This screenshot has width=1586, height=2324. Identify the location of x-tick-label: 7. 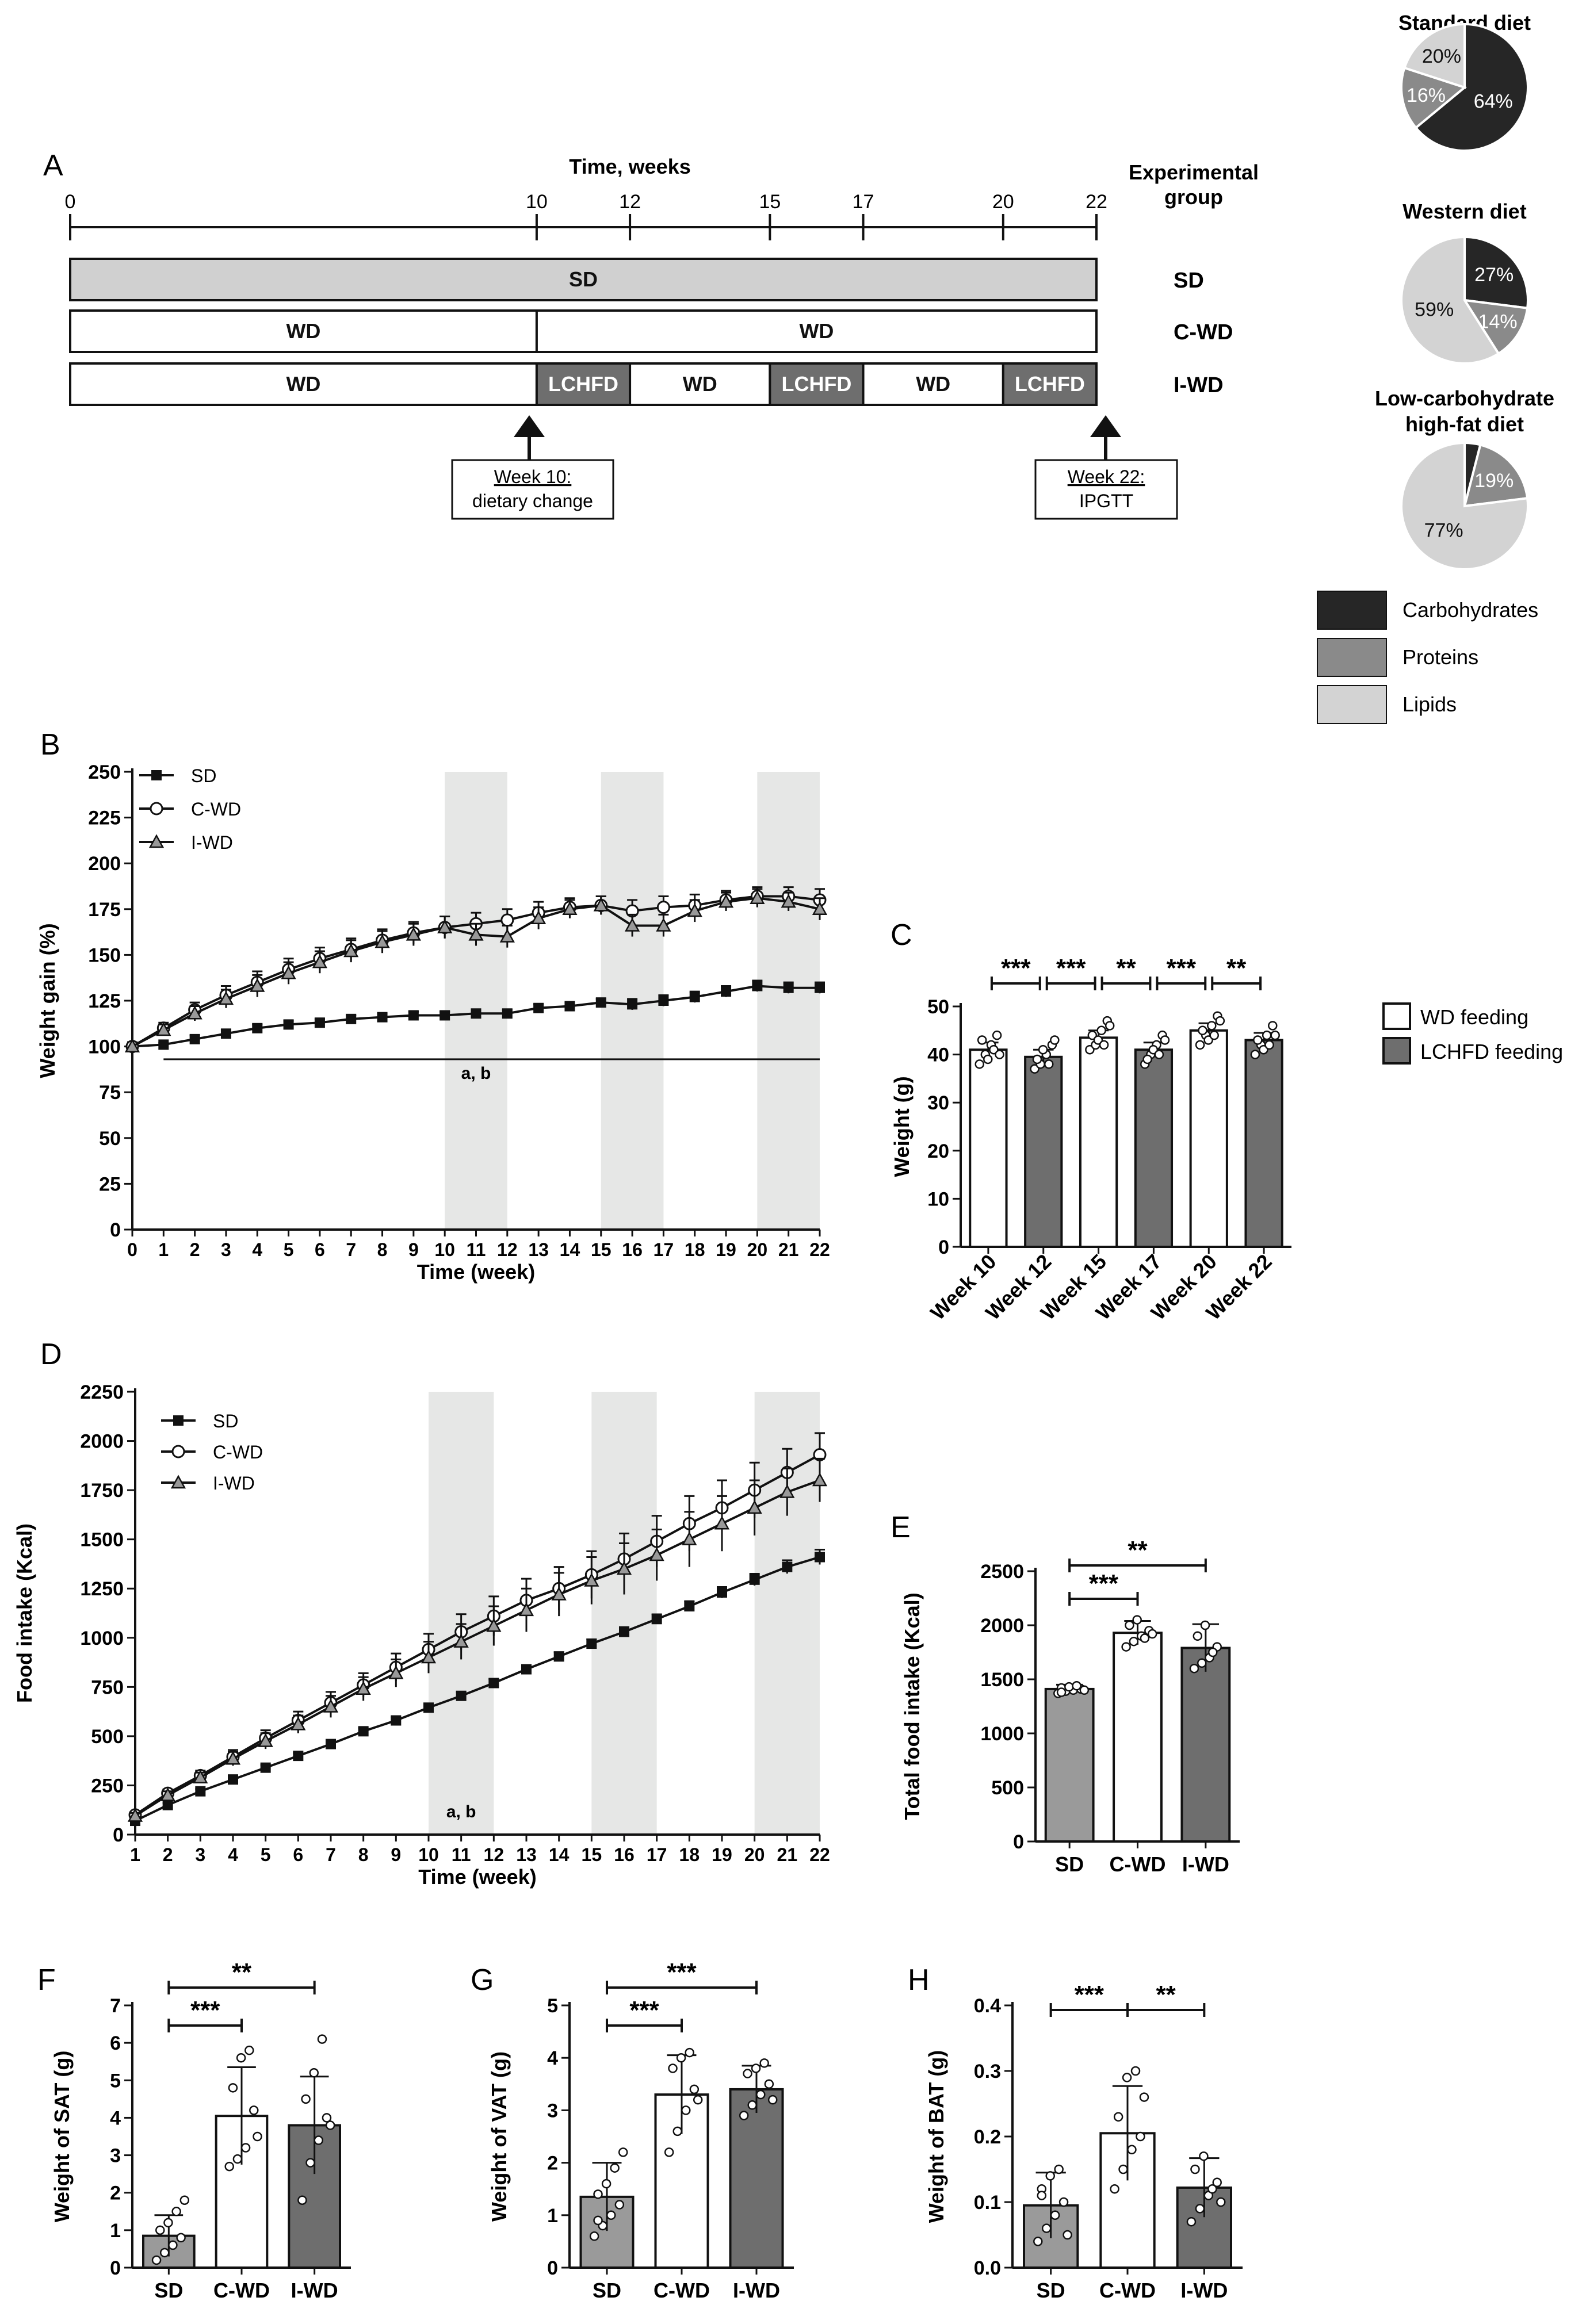
(351, 1249).